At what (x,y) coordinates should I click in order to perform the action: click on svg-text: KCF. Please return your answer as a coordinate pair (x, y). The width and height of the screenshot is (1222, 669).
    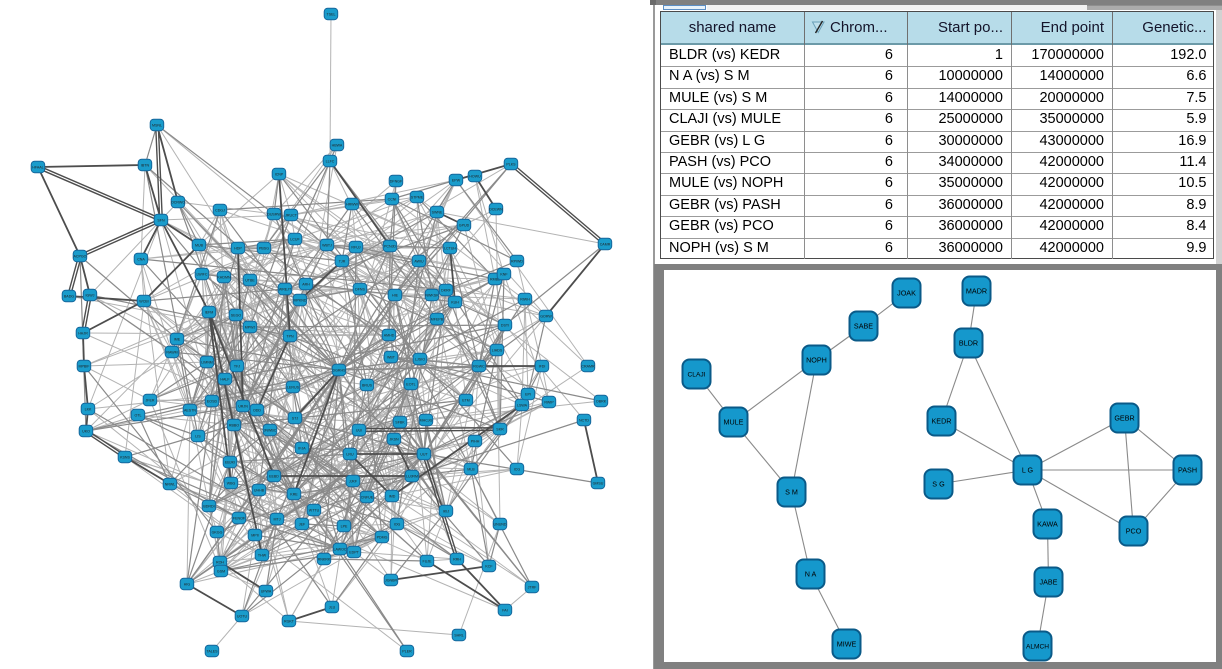
    Looking at the image, I should click on (489, 567).